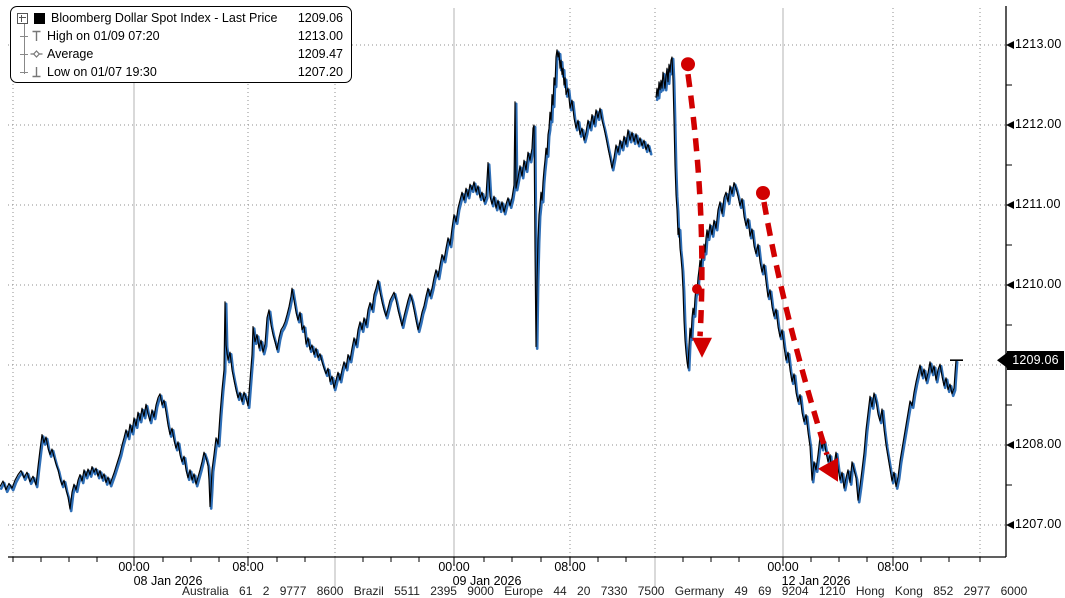 The width and height of the screenshot is (1065, 598). Describe the element at coordinates (1038, 124) in the screenshot. I see `y-axis-tick-label: 1212.00` at that location.